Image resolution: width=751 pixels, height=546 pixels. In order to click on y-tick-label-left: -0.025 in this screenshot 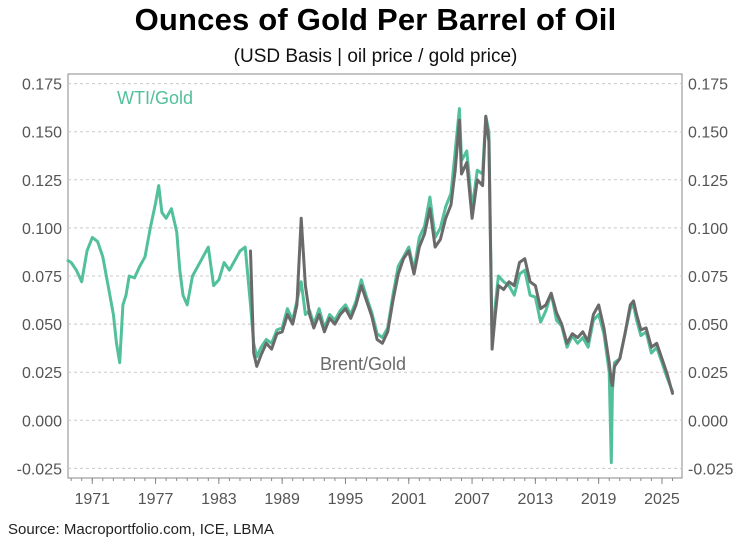, I will do `click(39, 469)`.